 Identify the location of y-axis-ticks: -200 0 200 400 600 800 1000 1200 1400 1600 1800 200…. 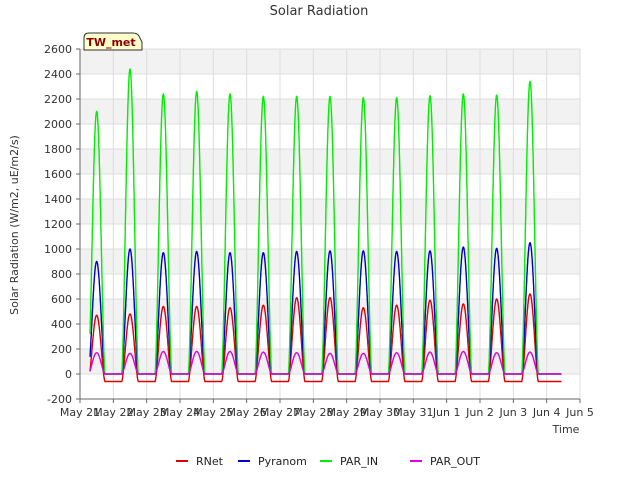
(62, 224).